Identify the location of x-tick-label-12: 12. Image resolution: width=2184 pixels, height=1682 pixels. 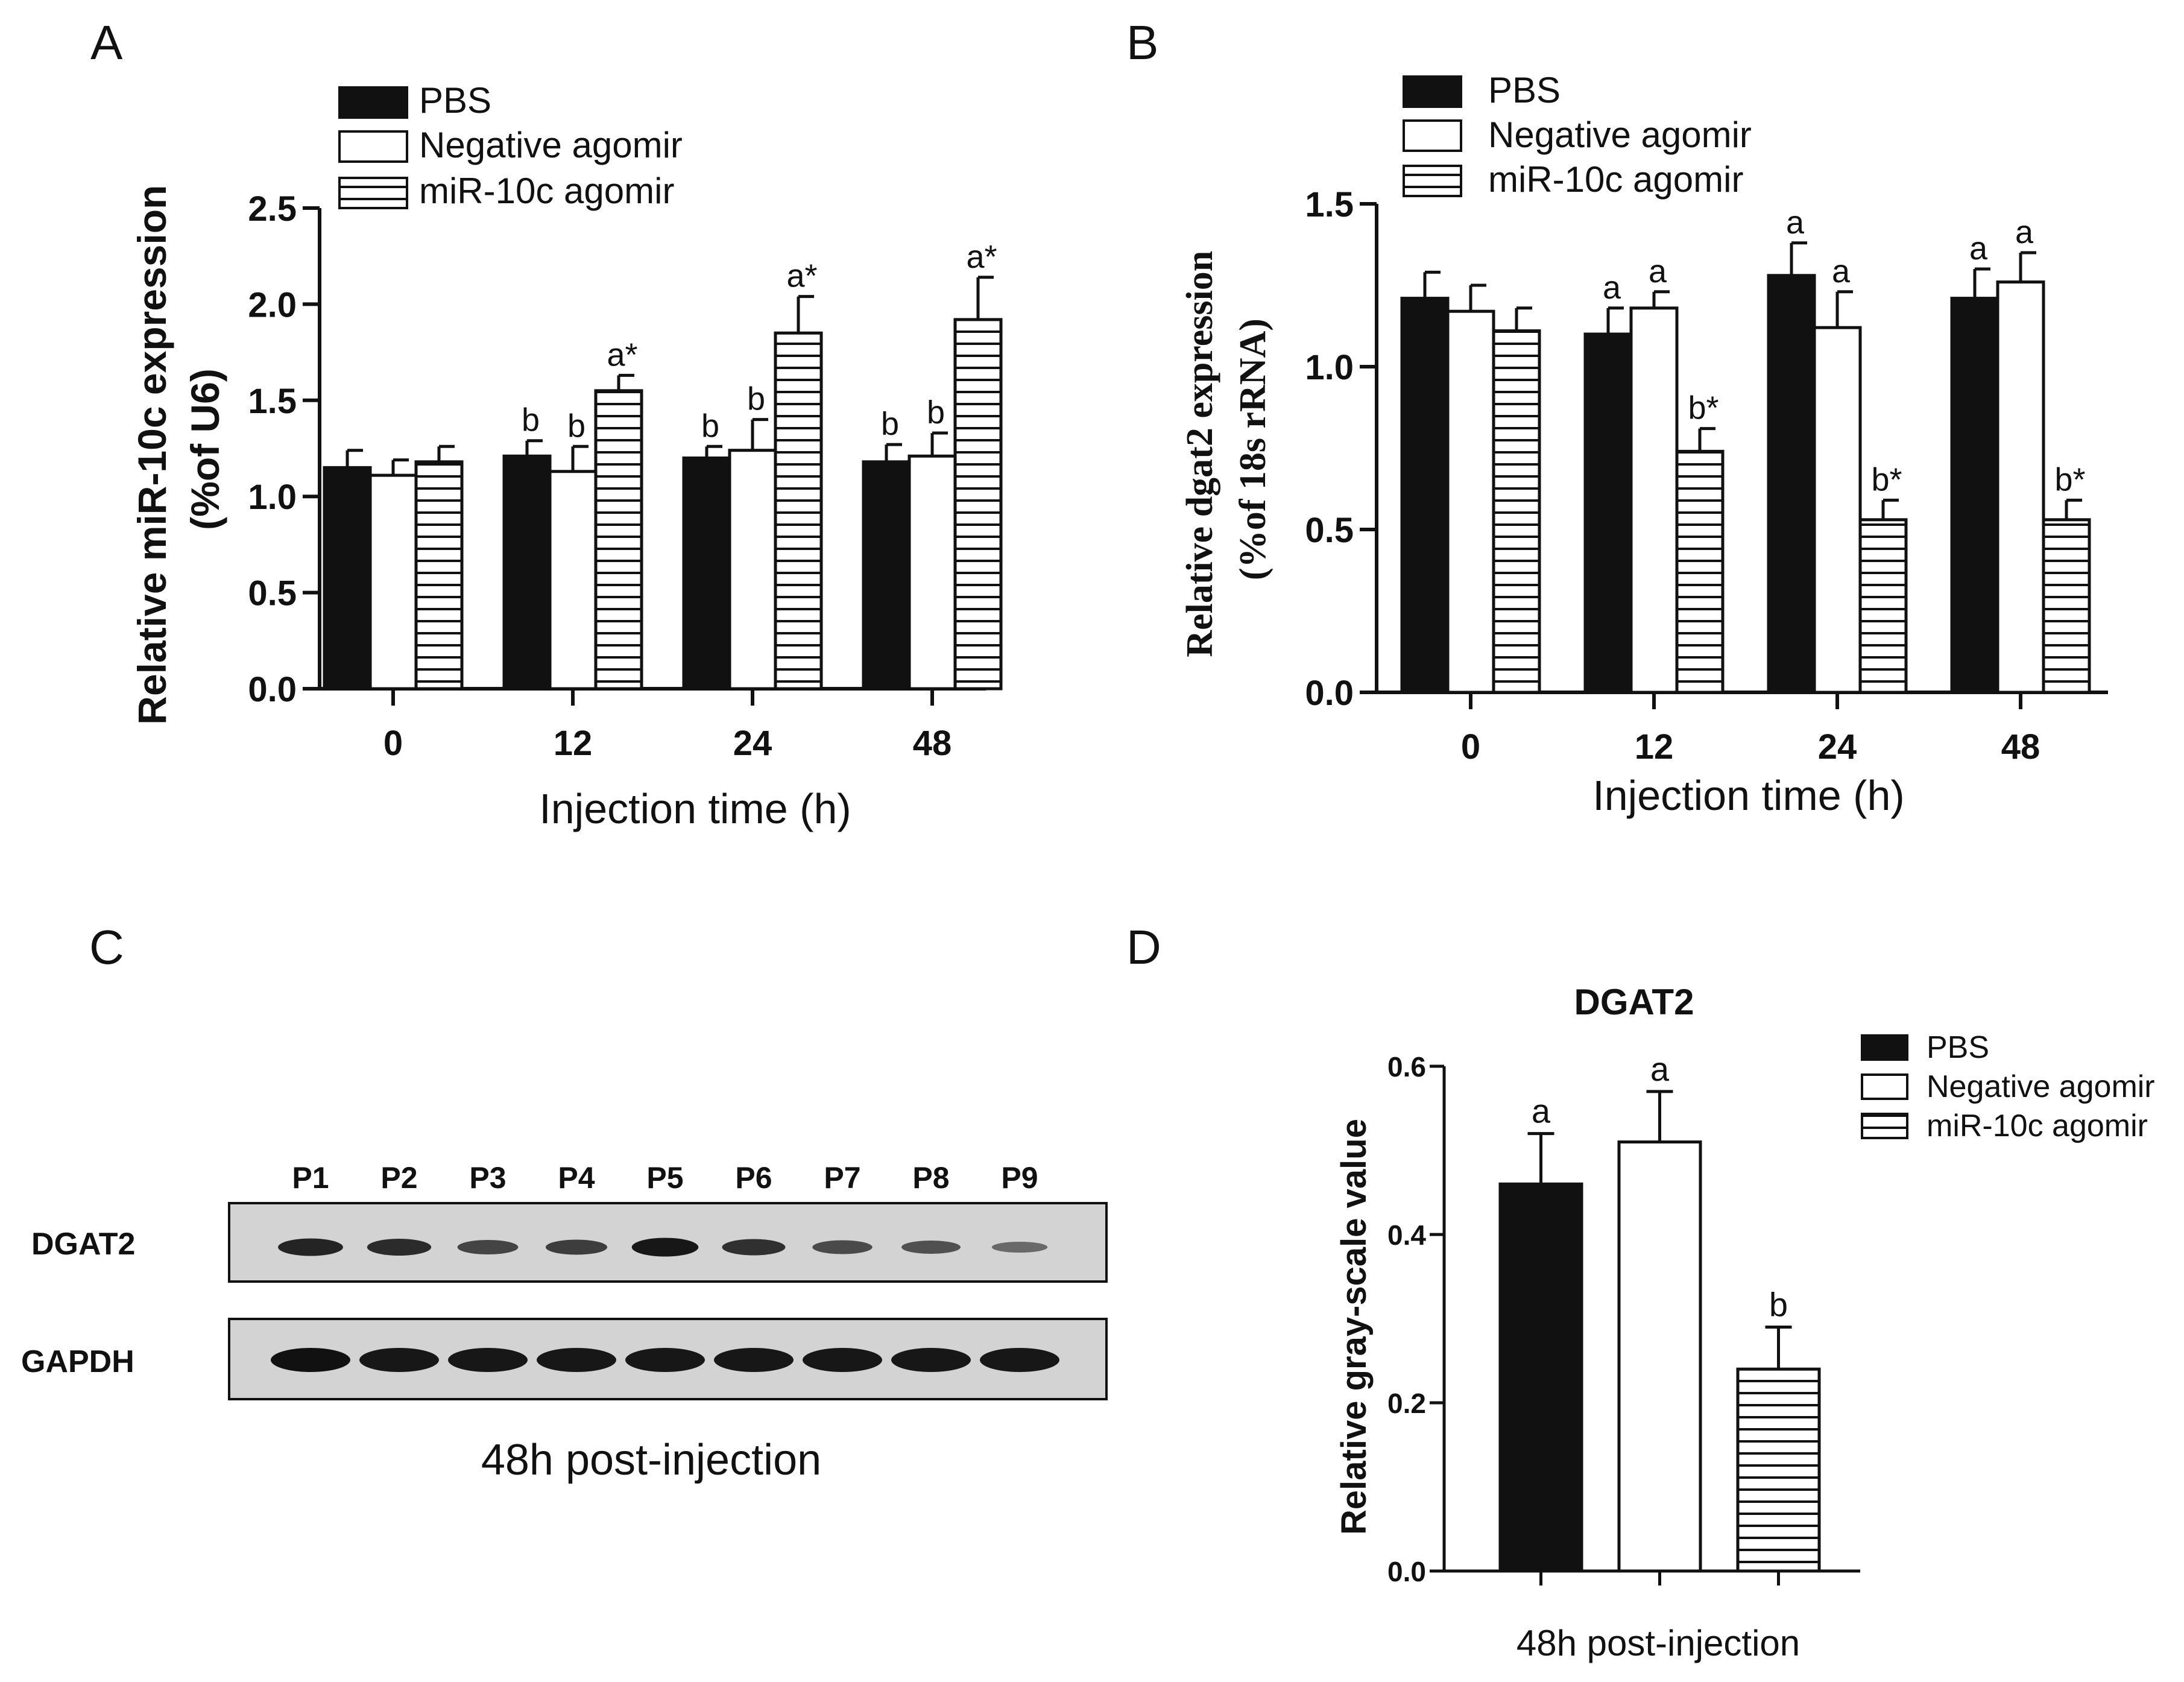
(573, 744).